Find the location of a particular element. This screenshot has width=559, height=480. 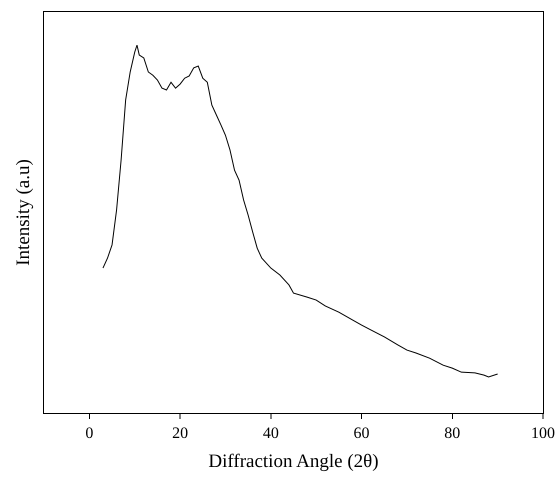

y-axis-title: Intensity (a.u) is located at coordinates (23, 212).